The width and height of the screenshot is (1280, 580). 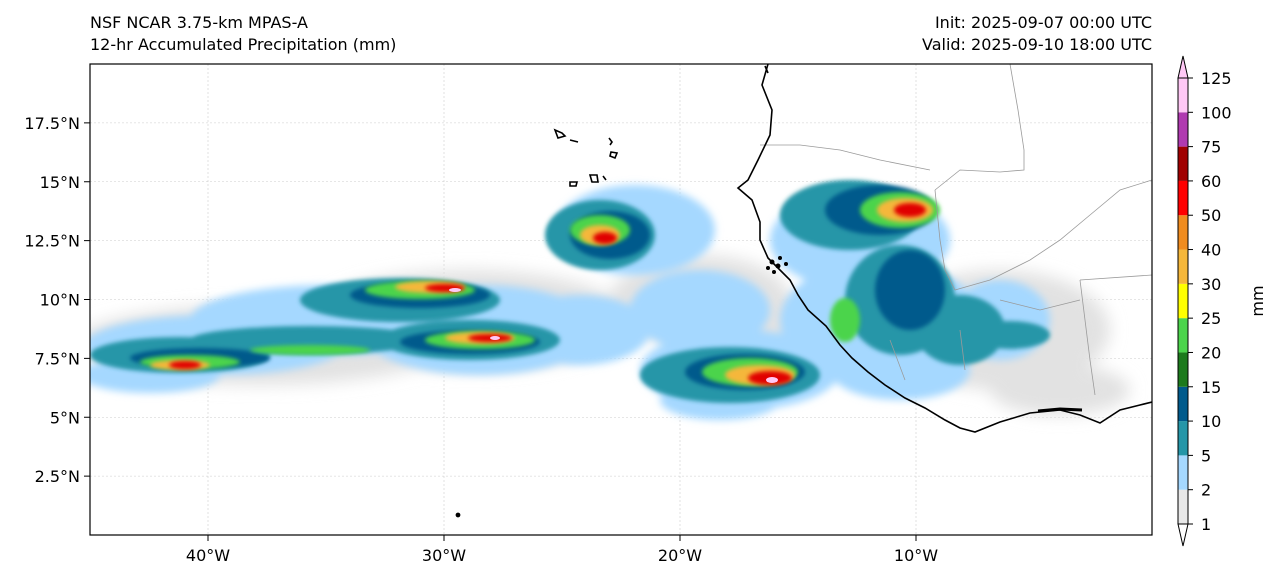 What do you see at coordinates (1211, 387) in the screenshot?
I see `colorbar-tick-label: 15` at bounding box center [1211, 387].